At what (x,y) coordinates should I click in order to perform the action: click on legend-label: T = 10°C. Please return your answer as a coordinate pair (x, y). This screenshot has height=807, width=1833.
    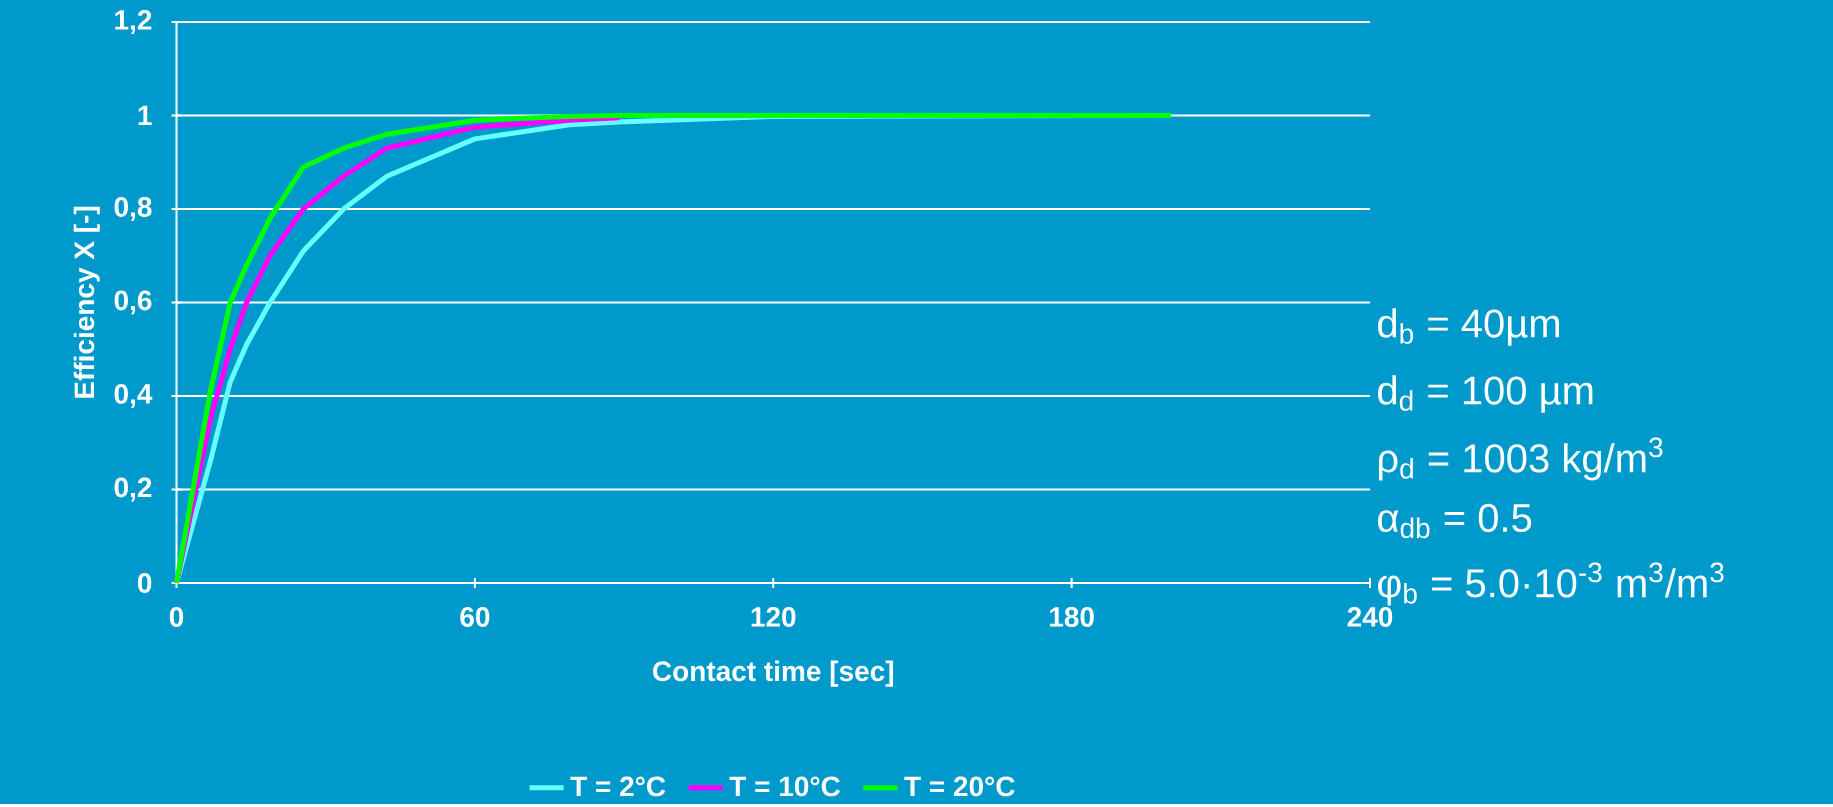
    Looking at the image, I should click on (785, 786).